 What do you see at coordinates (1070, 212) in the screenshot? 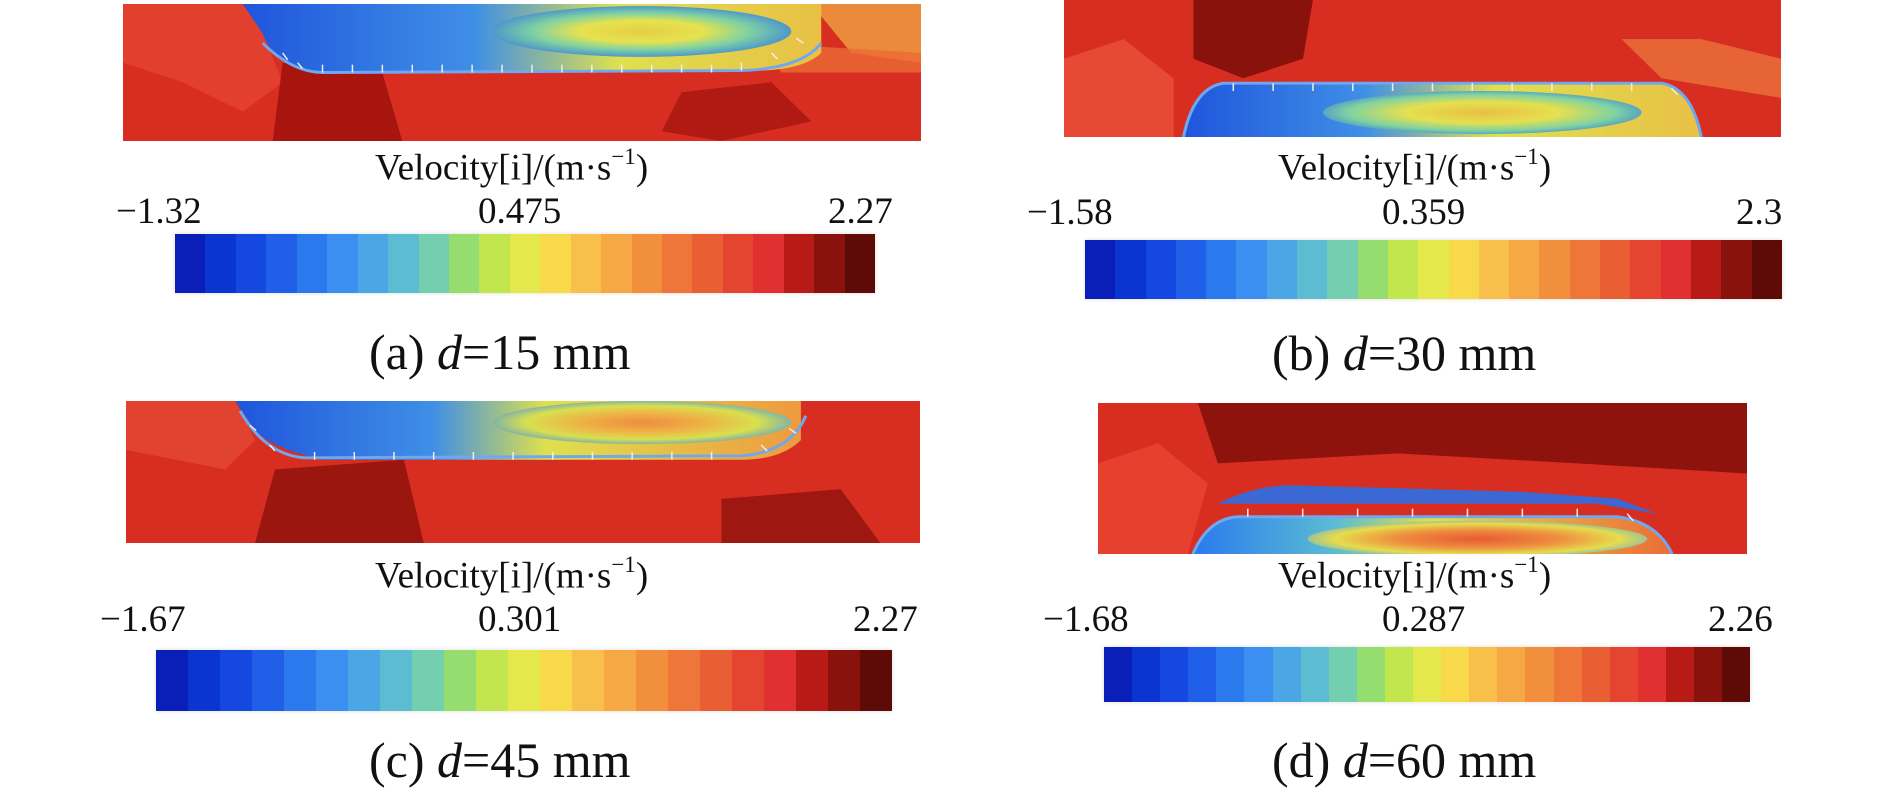
I see `colorbar-min-label-b: −1.58` at bounding box center [1070, 212].